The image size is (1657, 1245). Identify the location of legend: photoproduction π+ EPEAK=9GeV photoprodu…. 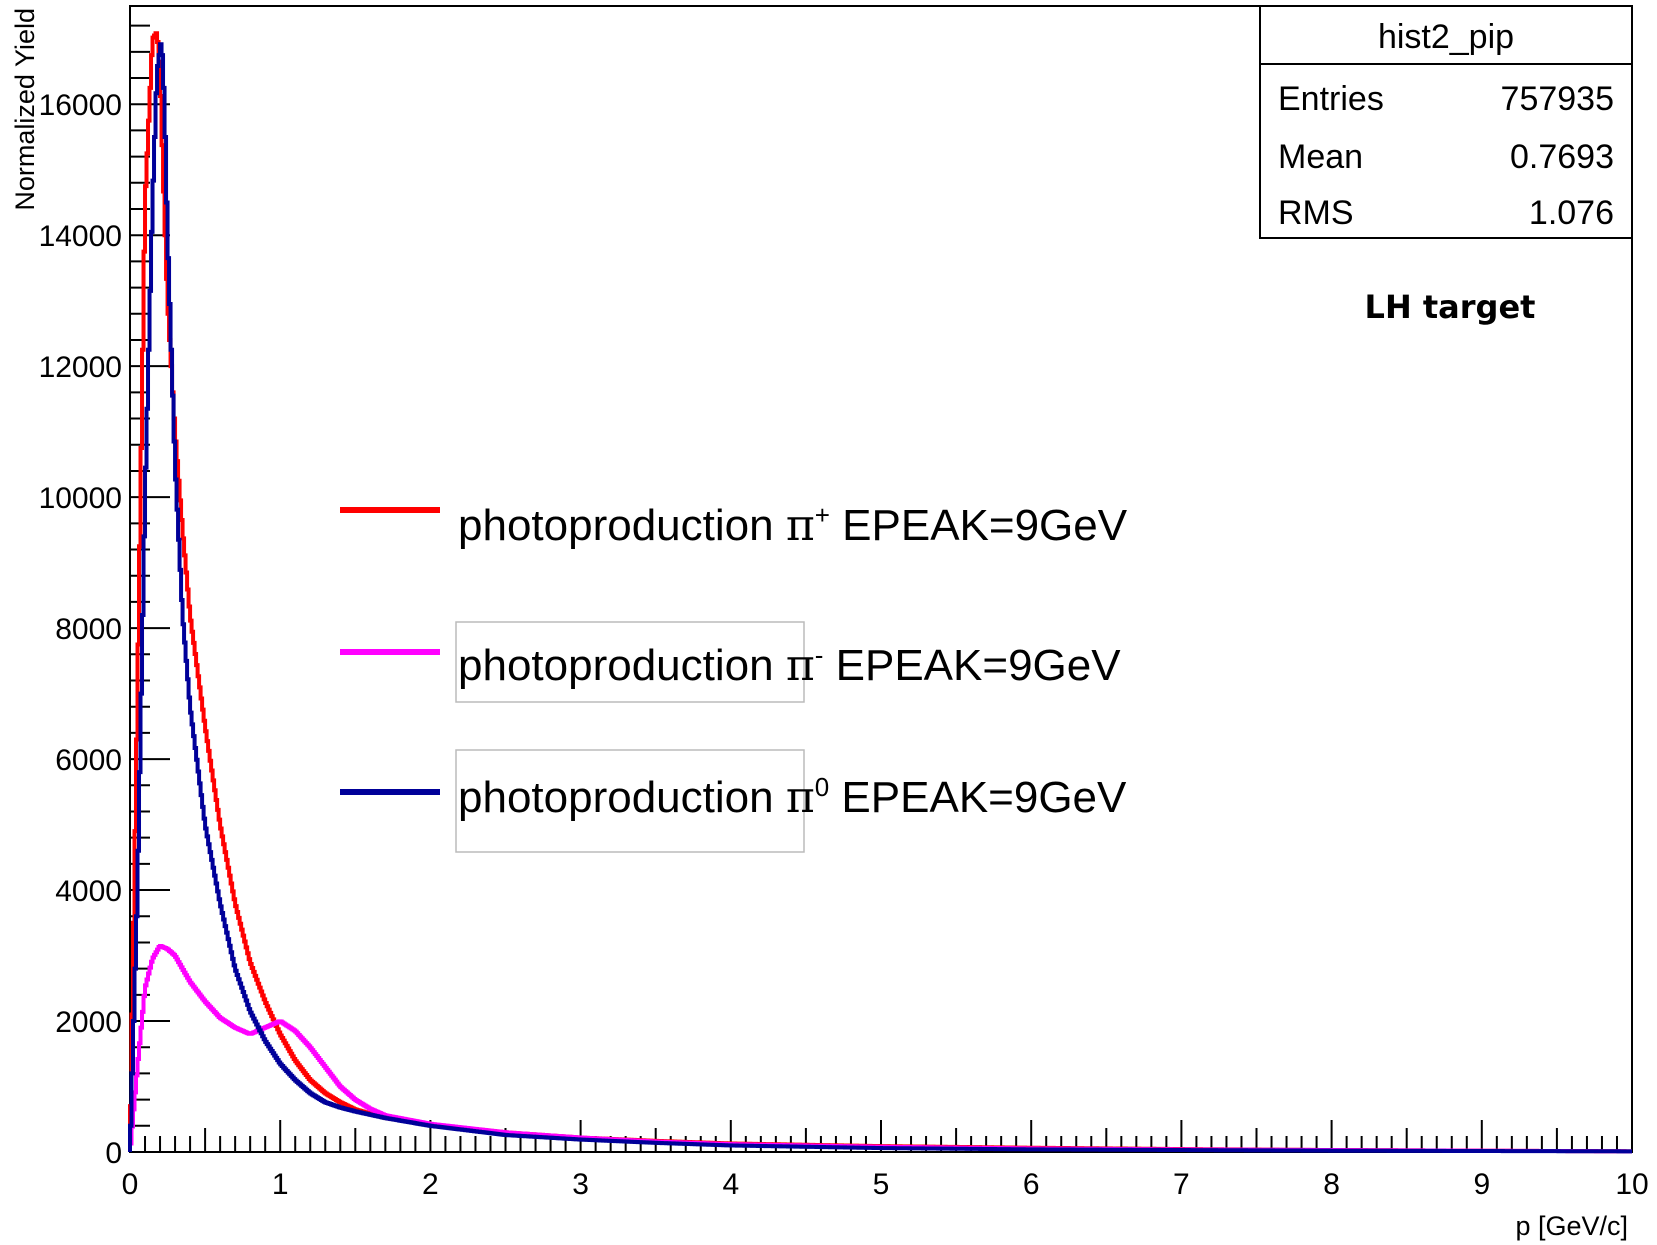
(734, 676).